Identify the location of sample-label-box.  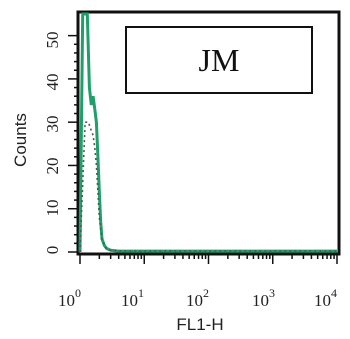
(219, 60).